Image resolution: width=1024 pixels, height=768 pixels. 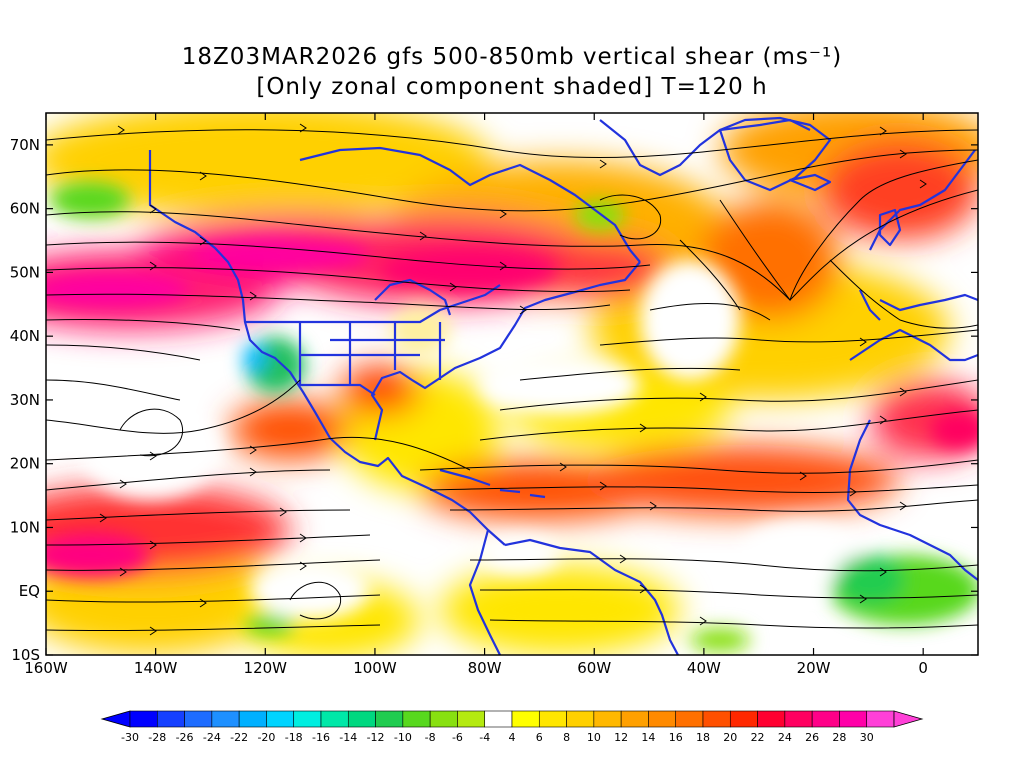 What do you see at coordinates (539, 737) in the screenshot?
I see `colorbar-label: 6` at bounding box center [539, 737].